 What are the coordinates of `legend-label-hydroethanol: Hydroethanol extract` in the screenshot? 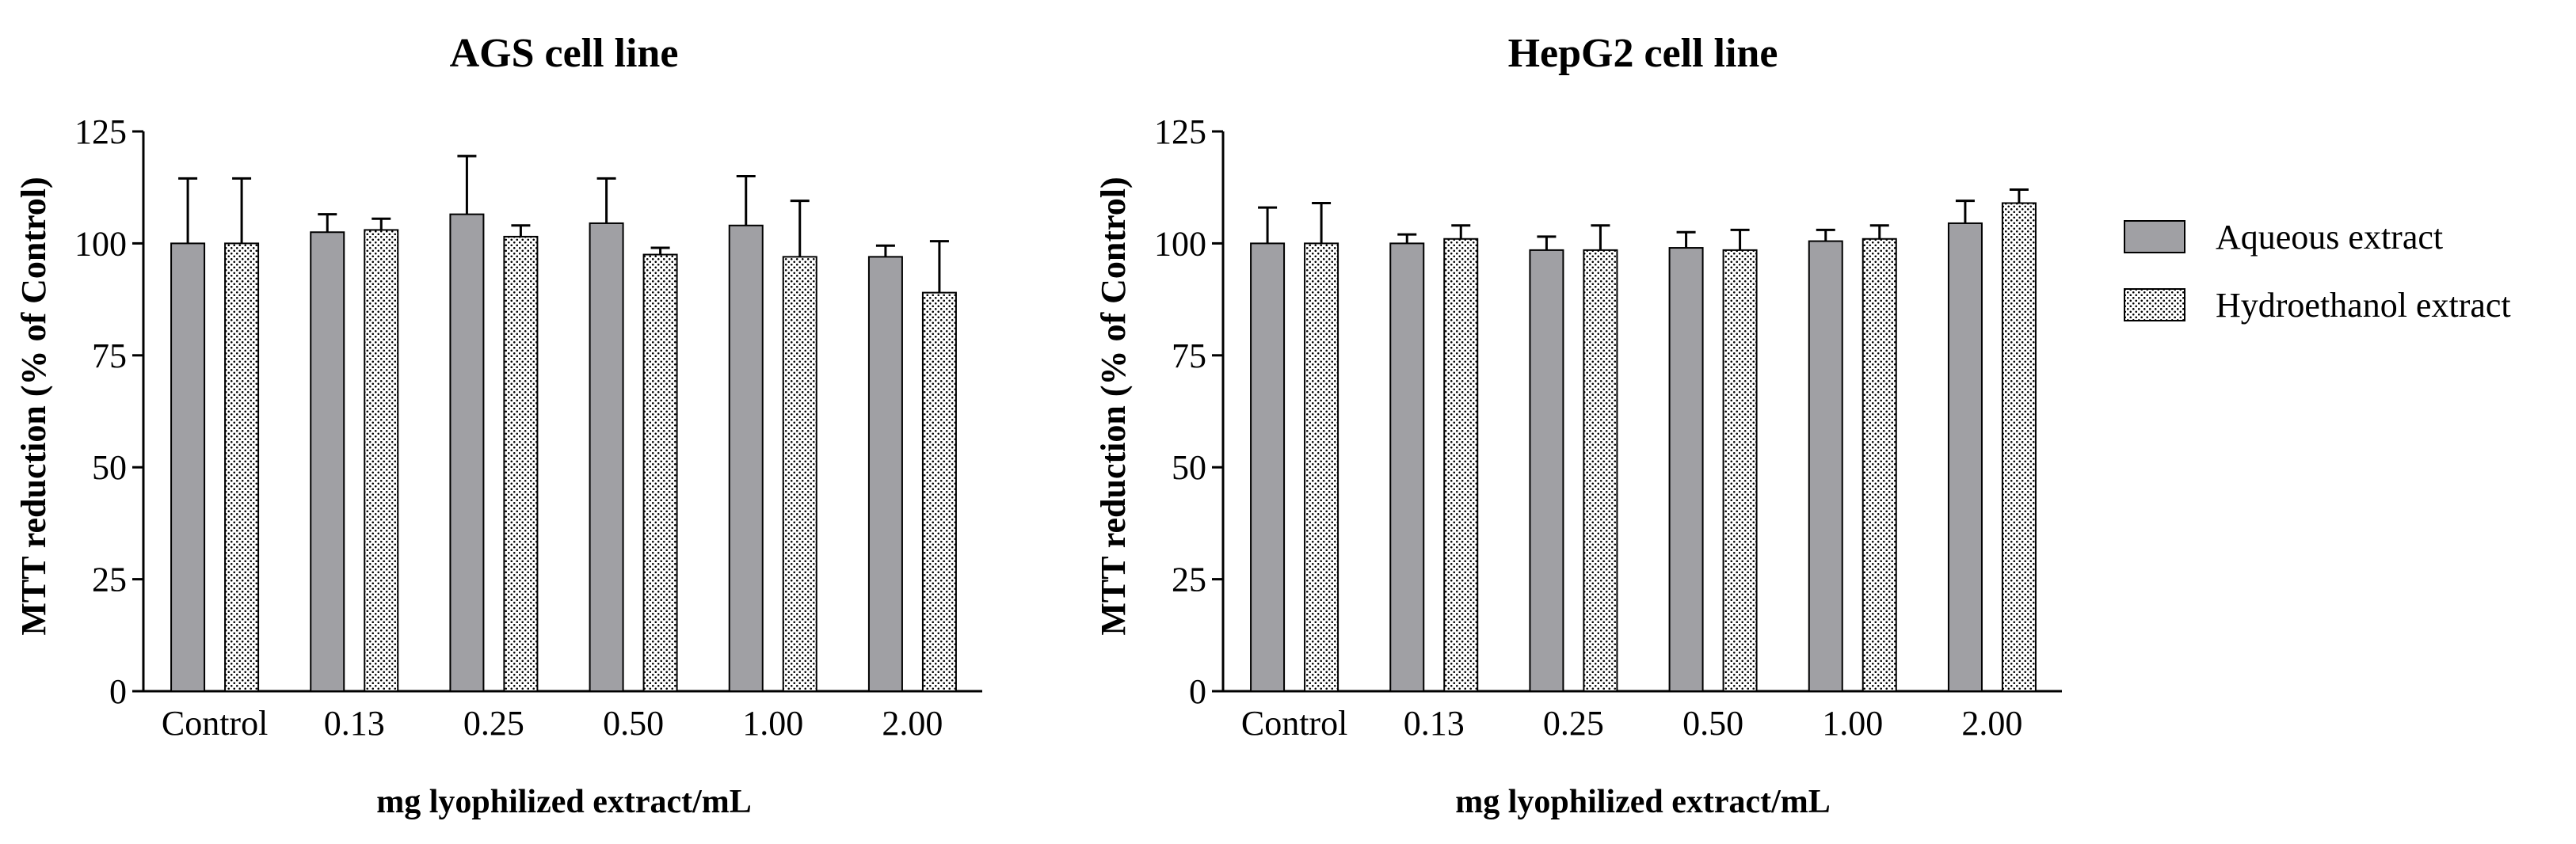 It's located at (2363, 305).